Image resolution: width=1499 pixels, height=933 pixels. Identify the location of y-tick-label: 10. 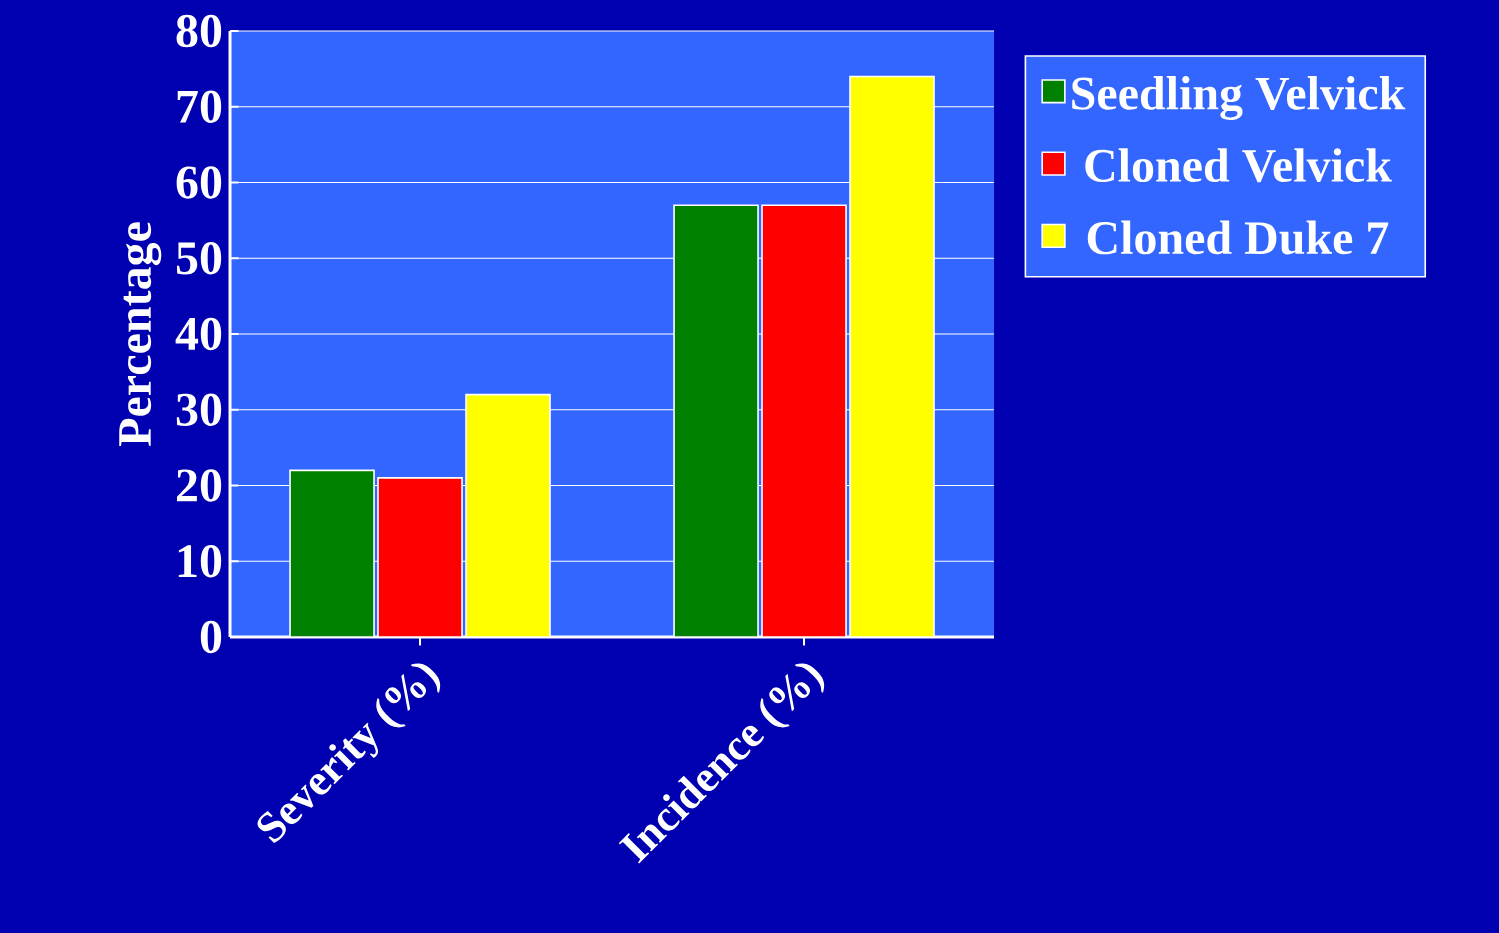
(200, 561).